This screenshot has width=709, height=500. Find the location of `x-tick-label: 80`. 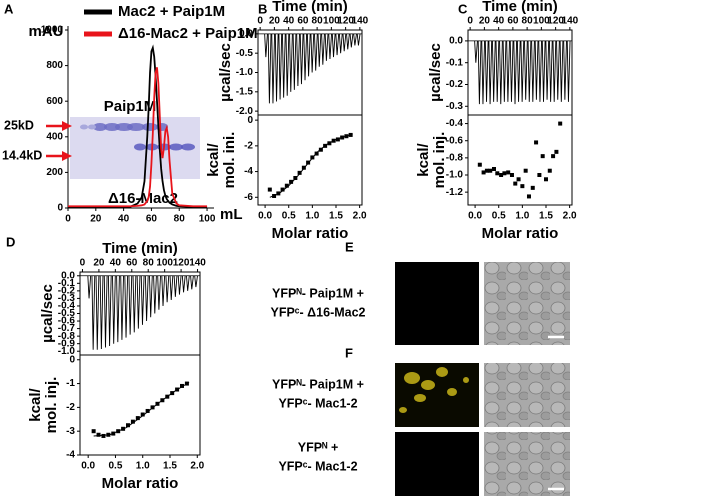

x-tick-label: 80 is located at coordinates (318, 21).